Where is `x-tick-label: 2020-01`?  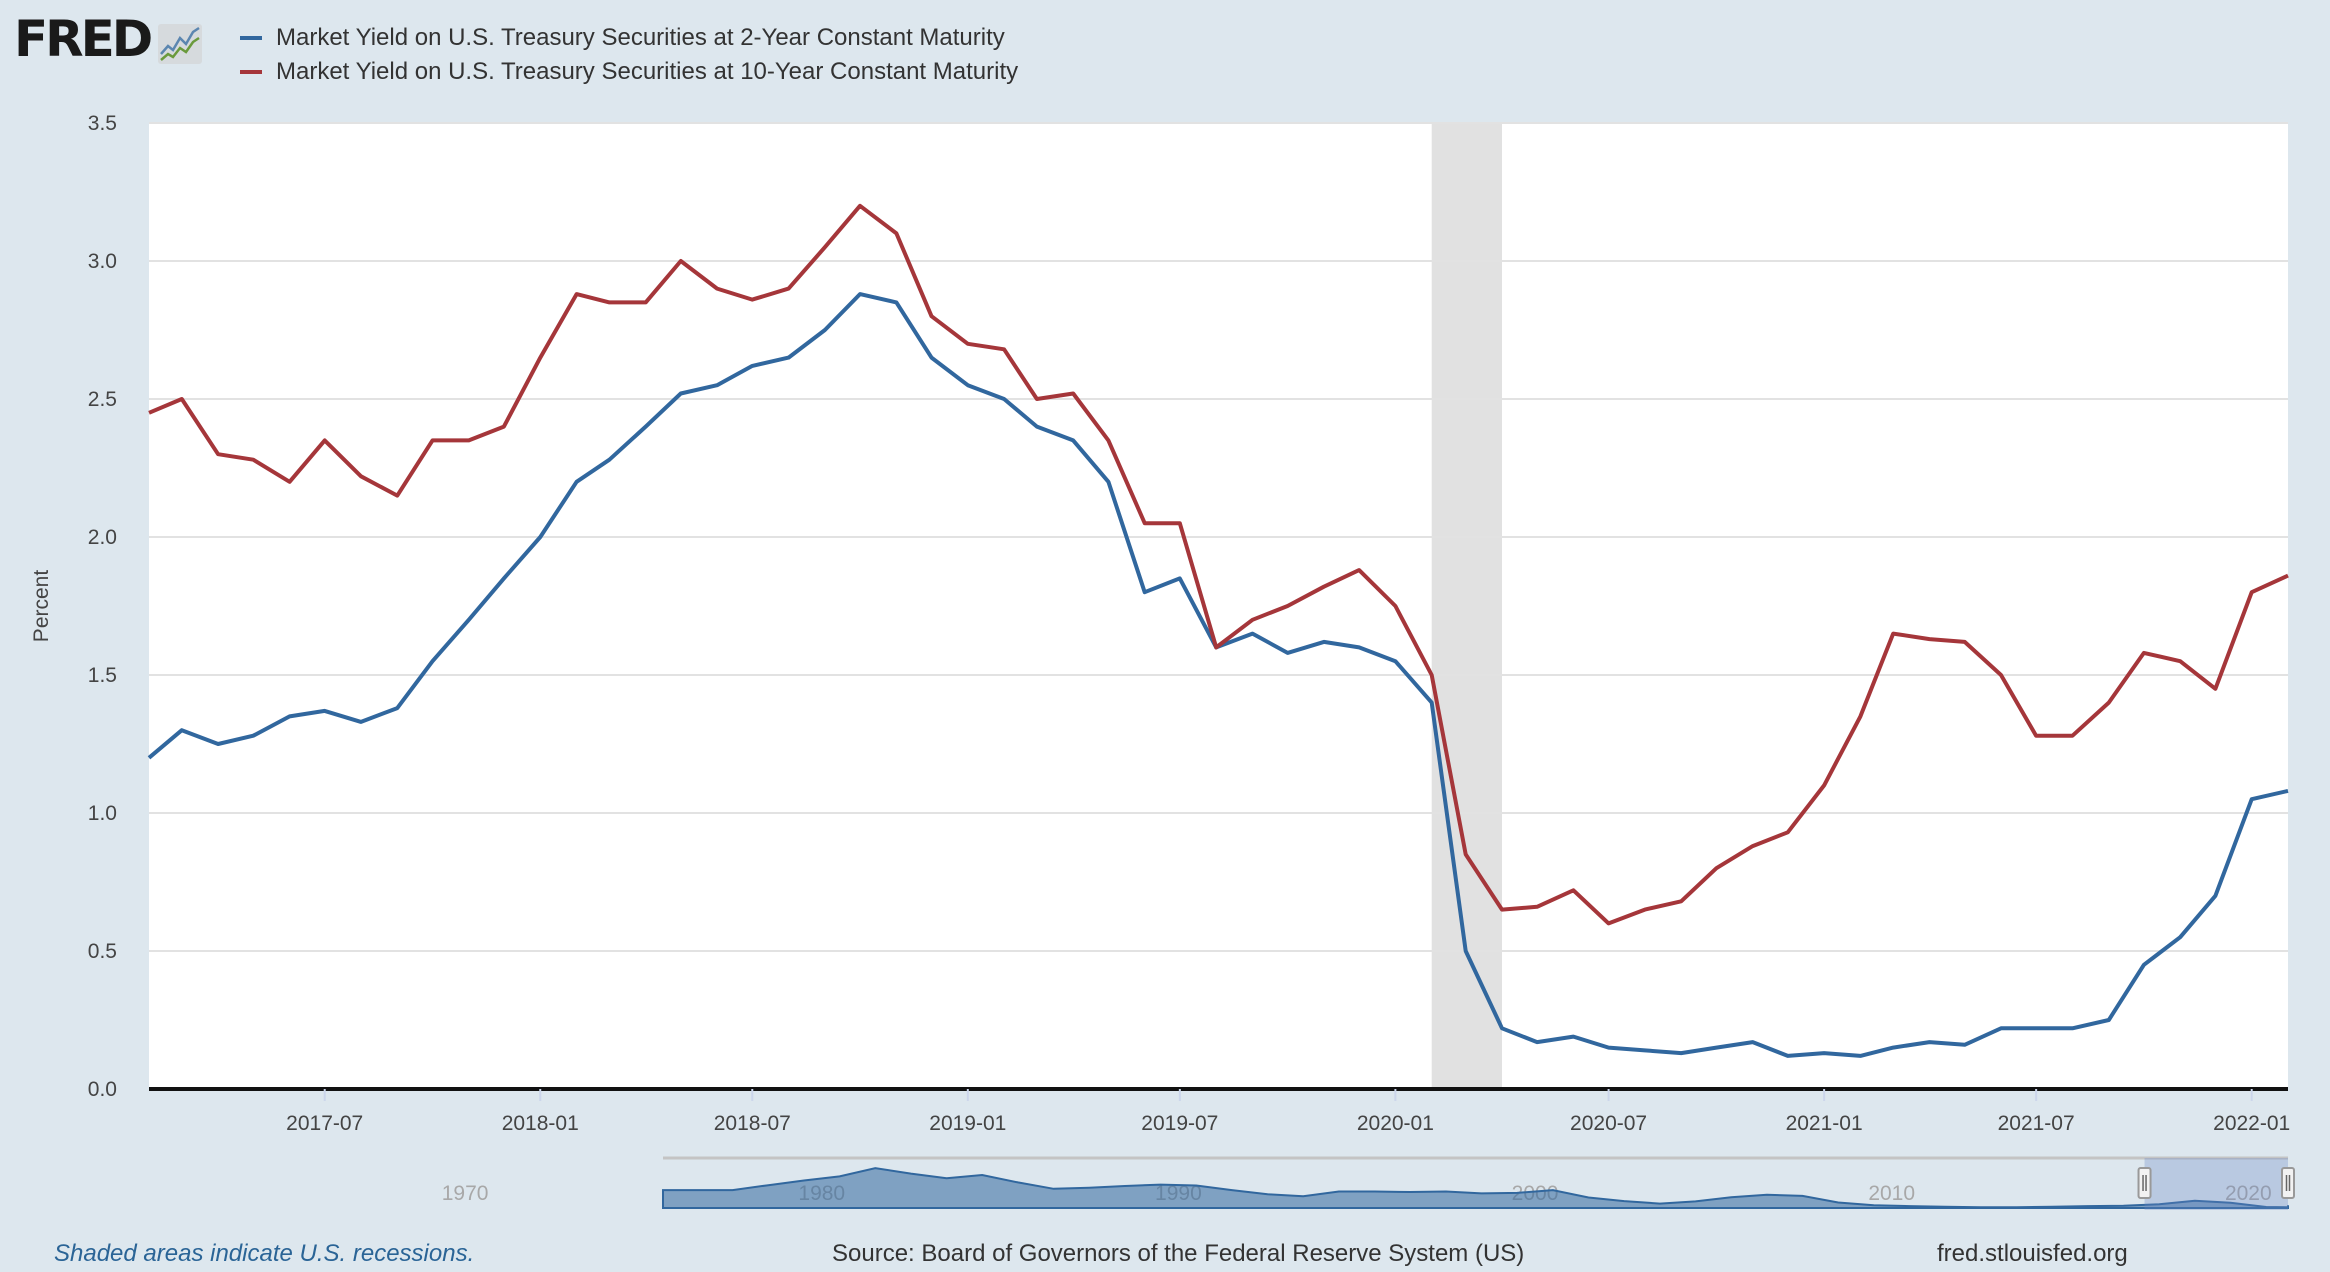 x-tick-label: 2020-01 is located at coordinates (1395, 1123).